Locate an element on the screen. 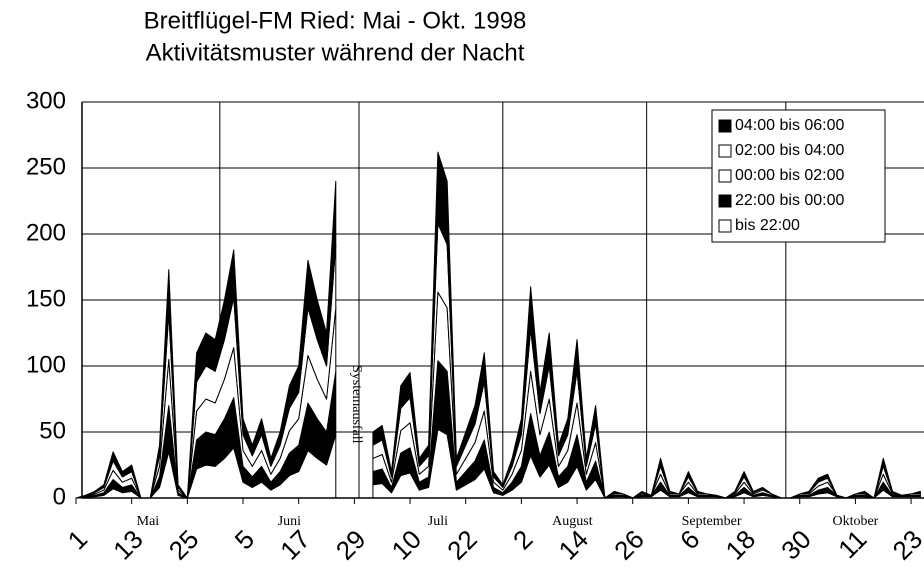 This screenshot has width=924, height=575. y-tick-label: 100 is located at coordinates (46, 364).